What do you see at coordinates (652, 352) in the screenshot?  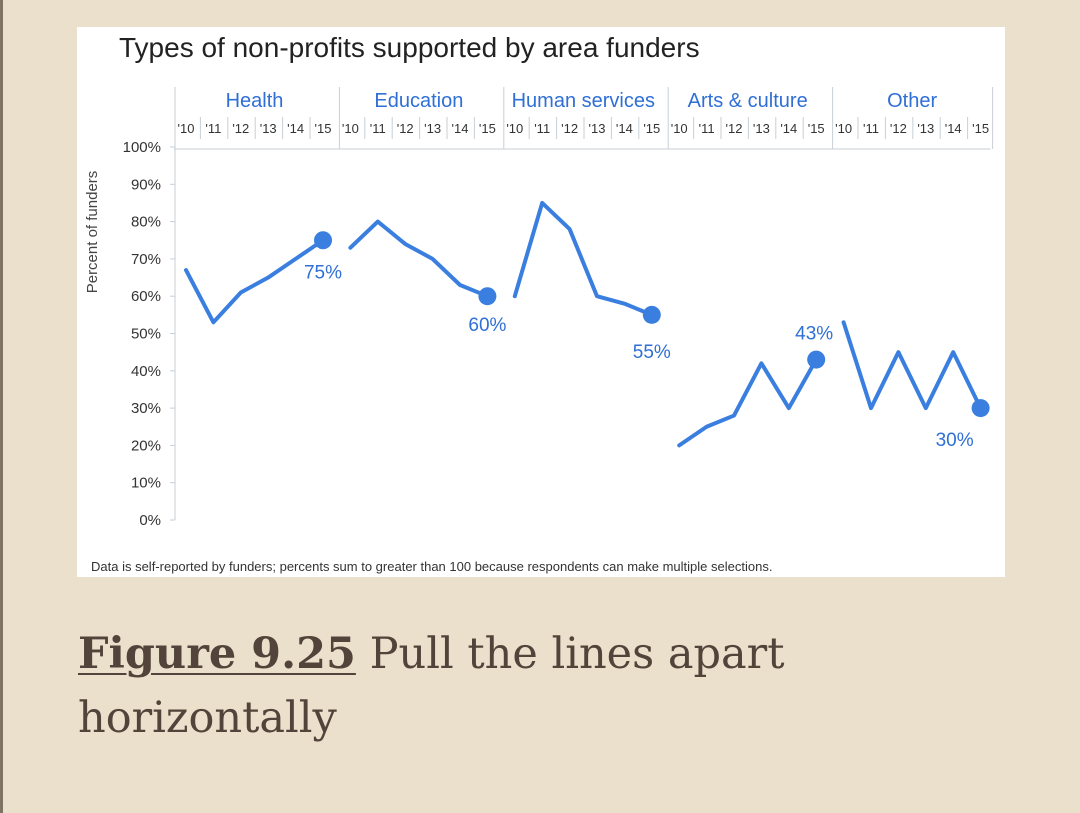 I see `series-end-label: 55%` at bounding box center [652, 352].